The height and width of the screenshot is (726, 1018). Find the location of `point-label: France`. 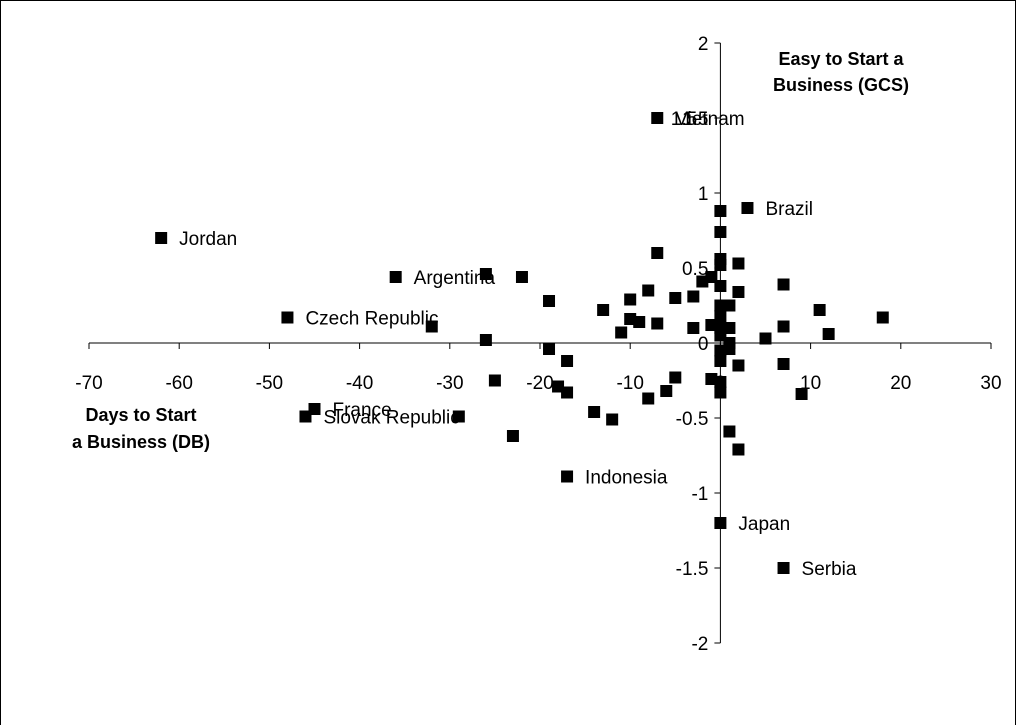

point-label: France is located at coordinates (362, 410).